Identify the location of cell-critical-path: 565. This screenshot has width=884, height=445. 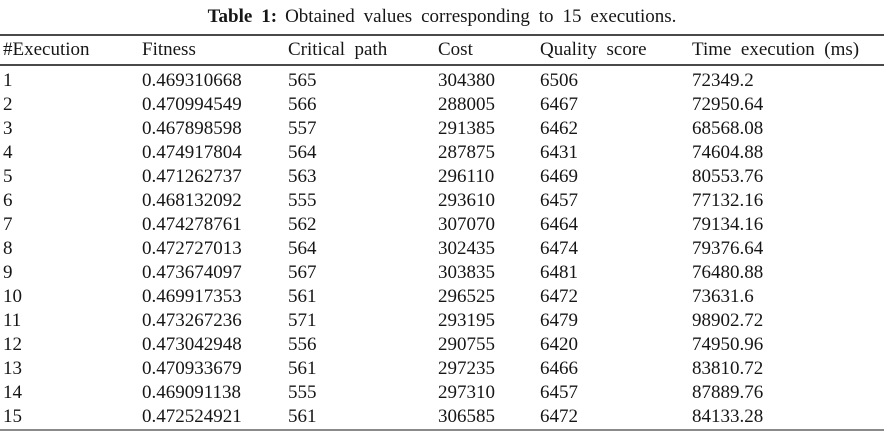
(302, 80).